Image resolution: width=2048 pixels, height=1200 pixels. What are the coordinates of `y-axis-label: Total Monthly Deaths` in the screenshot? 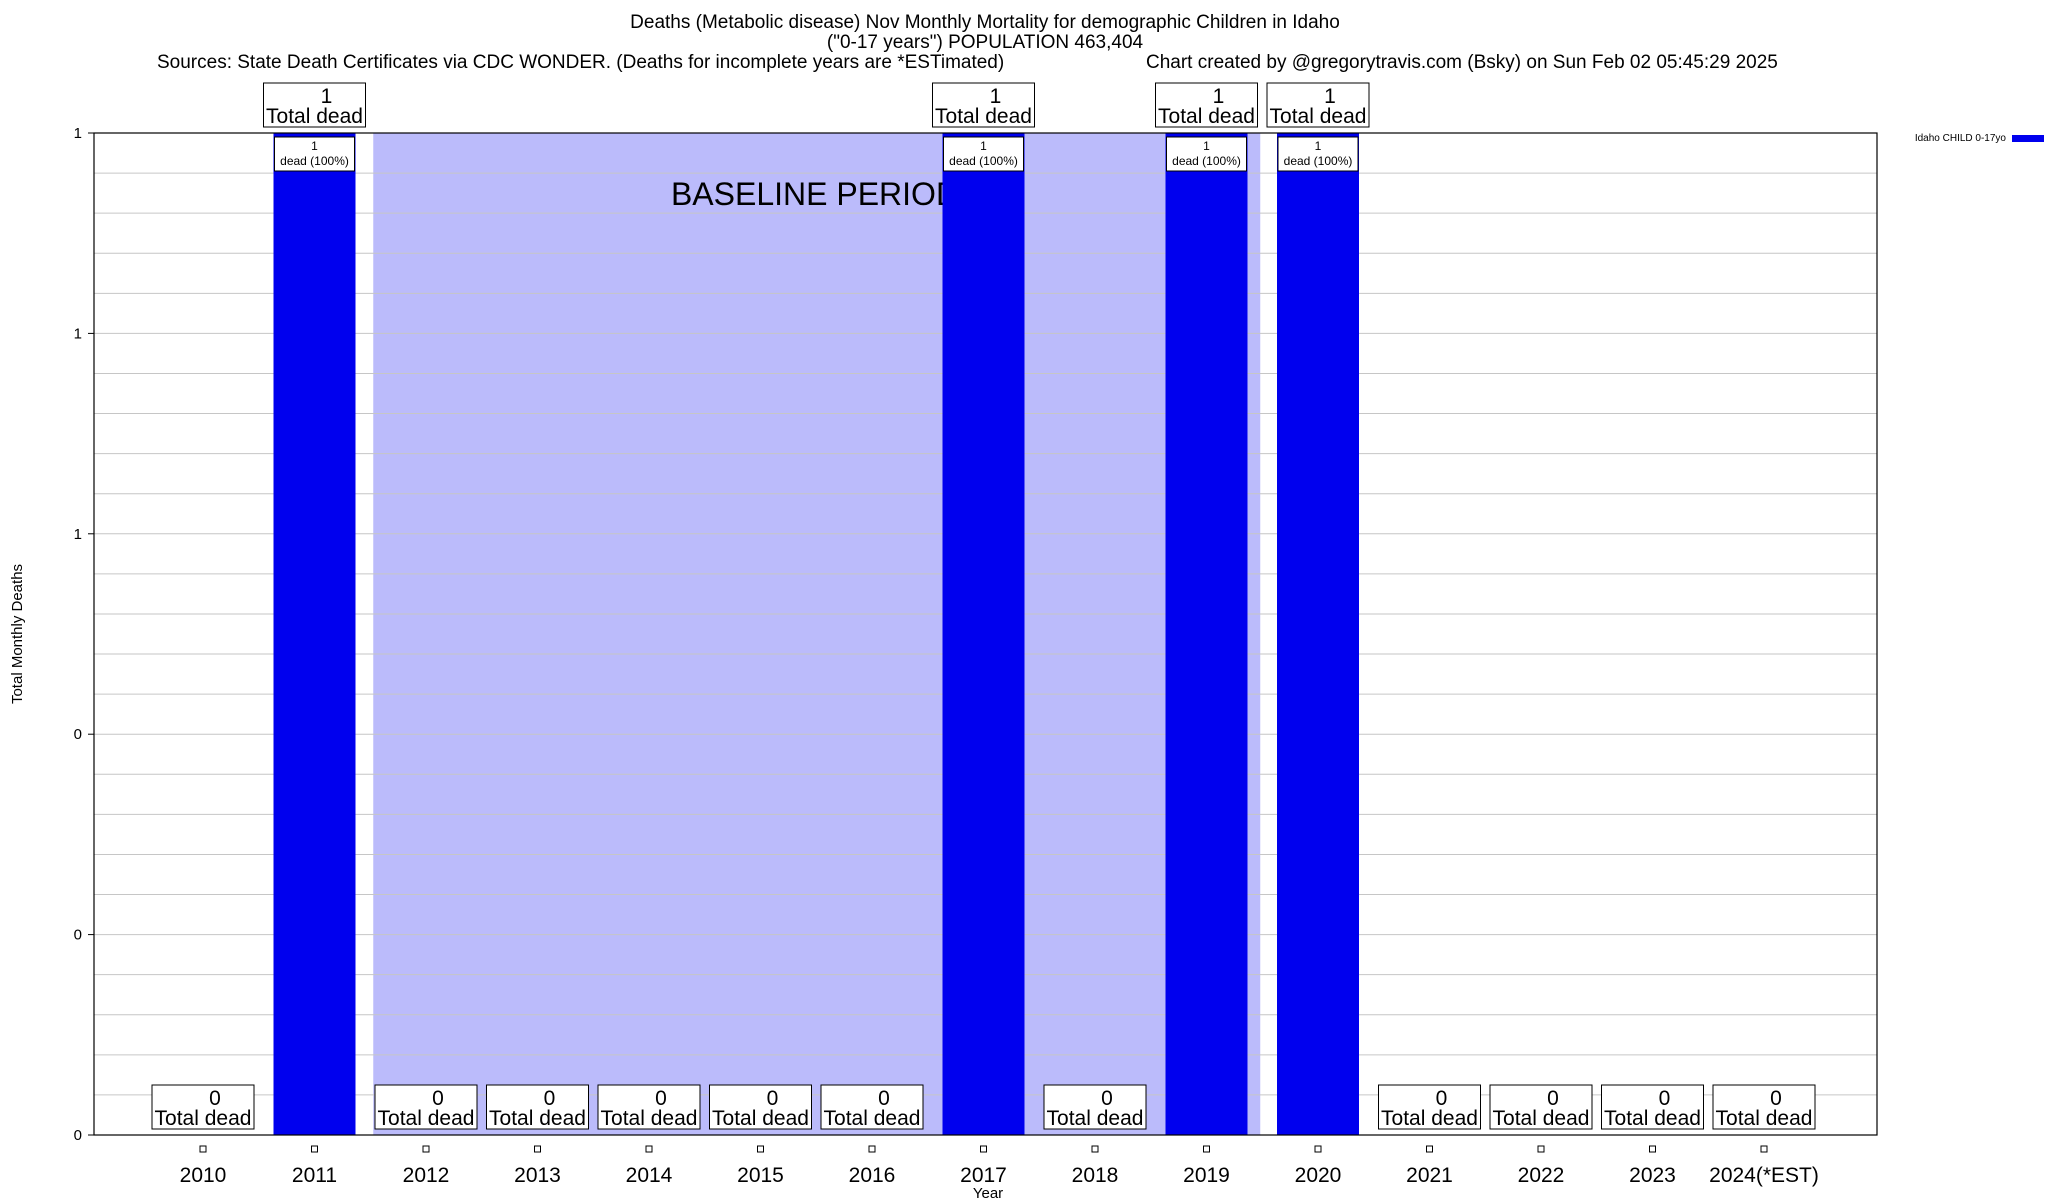 It's located at (17, 634).